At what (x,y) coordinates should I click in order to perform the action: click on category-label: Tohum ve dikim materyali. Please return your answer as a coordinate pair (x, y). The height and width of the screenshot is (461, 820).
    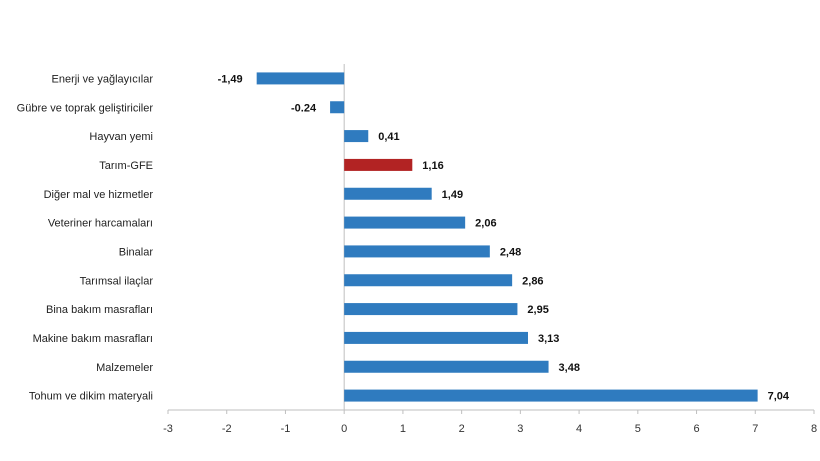
    Looking at the image, I should click on (91, 397).